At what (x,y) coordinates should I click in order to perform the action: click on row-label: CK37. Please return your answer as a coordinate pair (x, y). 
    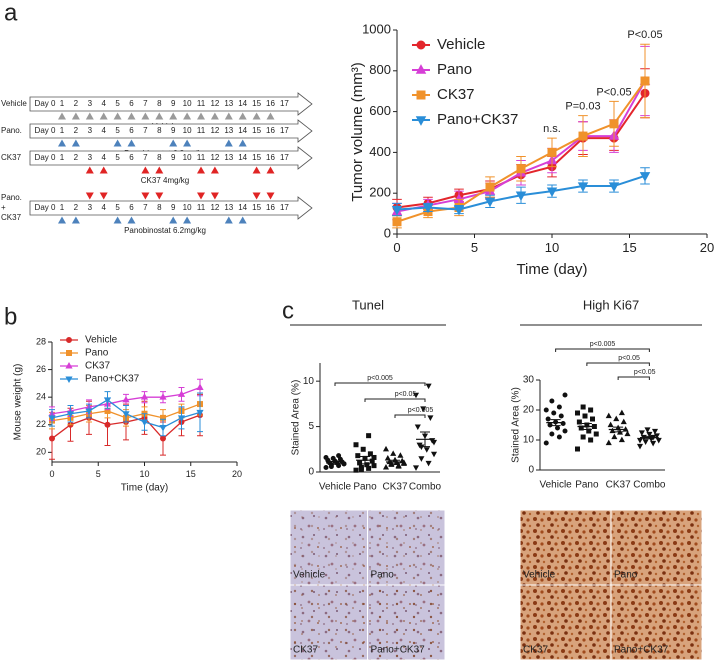
    Looking at the image, I should click on (11, 217).